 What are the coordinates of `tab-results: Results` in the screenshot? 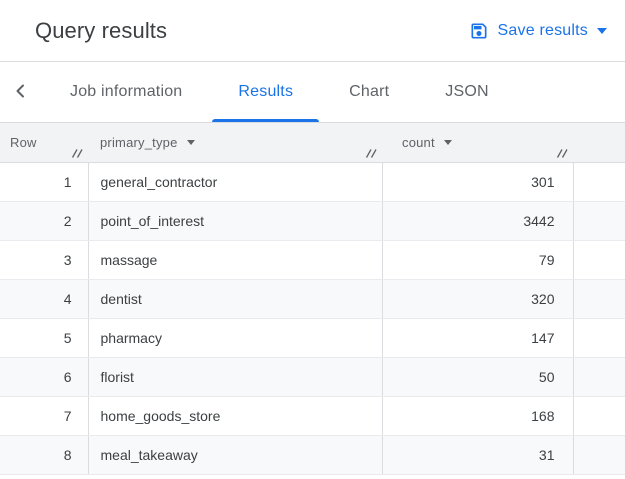 It's located at (265, 92).